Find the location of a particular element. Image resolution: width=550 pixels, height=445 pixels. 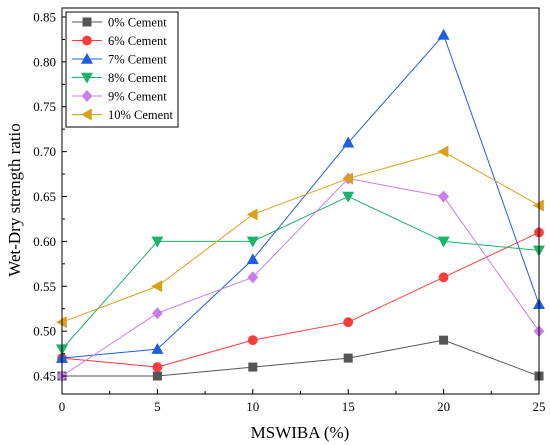

y-tick-label: 0.60 is located at coordinates (44, 241).